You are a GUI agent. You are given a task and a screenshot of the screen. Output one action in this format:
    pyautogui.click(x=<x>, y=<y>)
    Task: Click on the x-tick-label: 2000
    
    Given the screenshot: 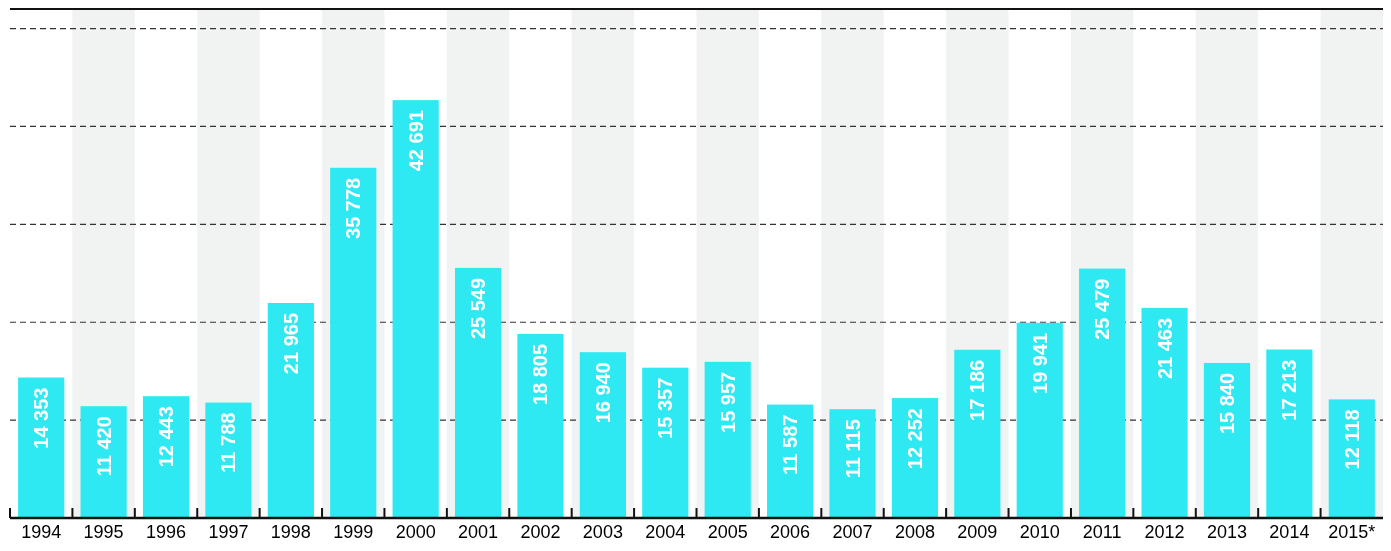 What is the action you would take?
    pyautogui.click(x=415, y=532)
    